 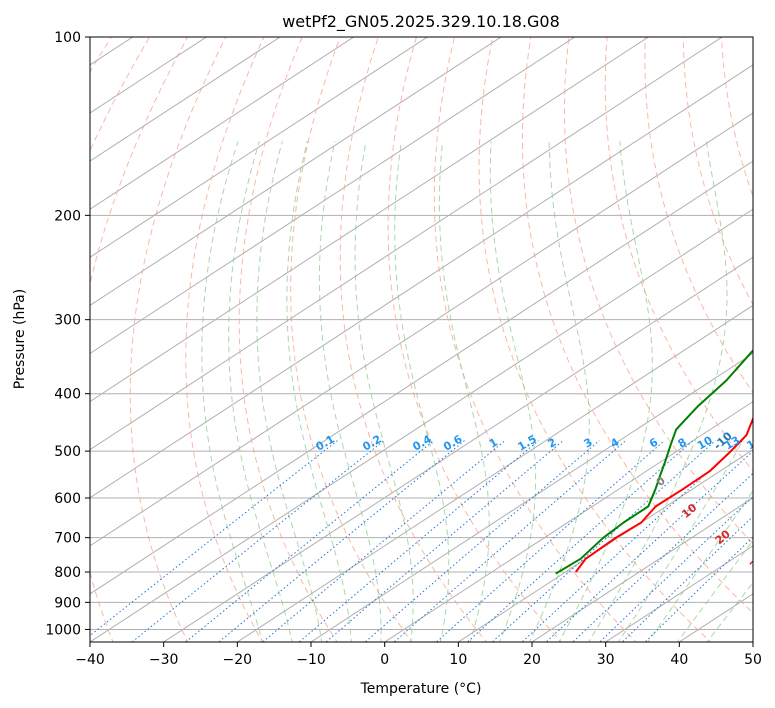 What do you see at coordinates (67, 452) in the screenshot?
I see `y-tick-label: 500` at bounding box center [67, 452].